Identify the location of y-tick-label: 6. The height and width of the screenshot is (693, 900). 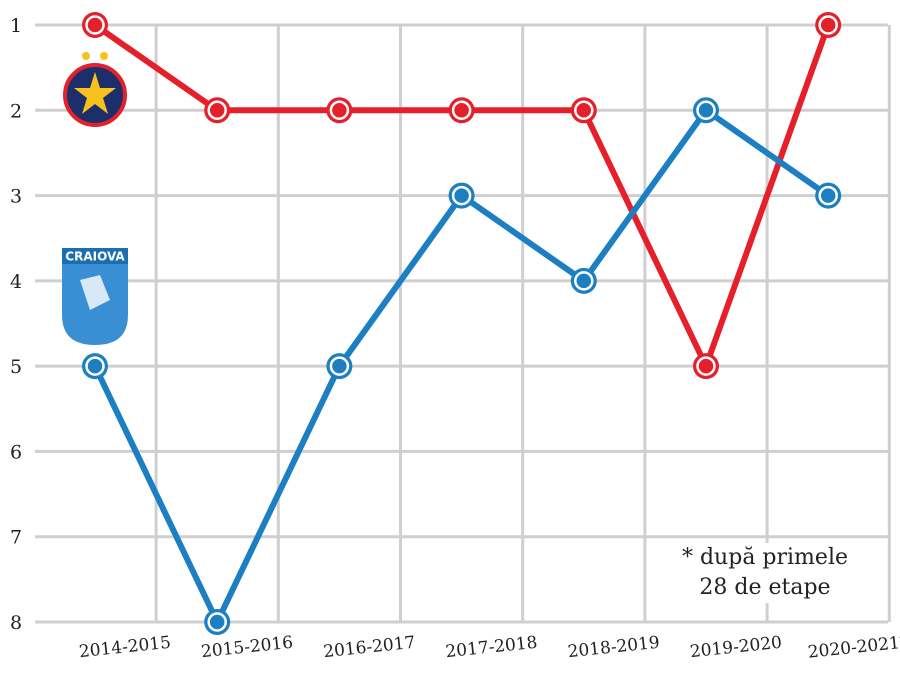
(16, 452).